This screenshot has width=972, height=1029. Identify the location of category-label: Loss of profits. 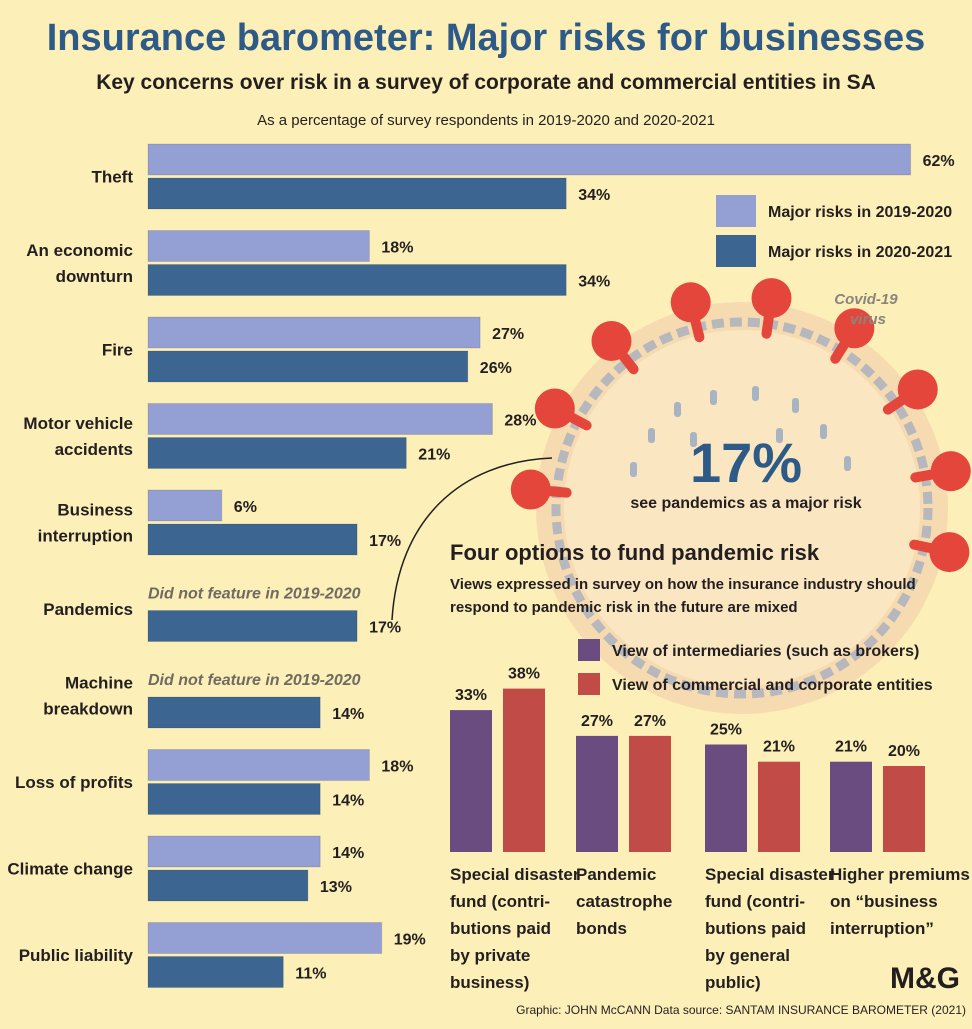
(74, 782).